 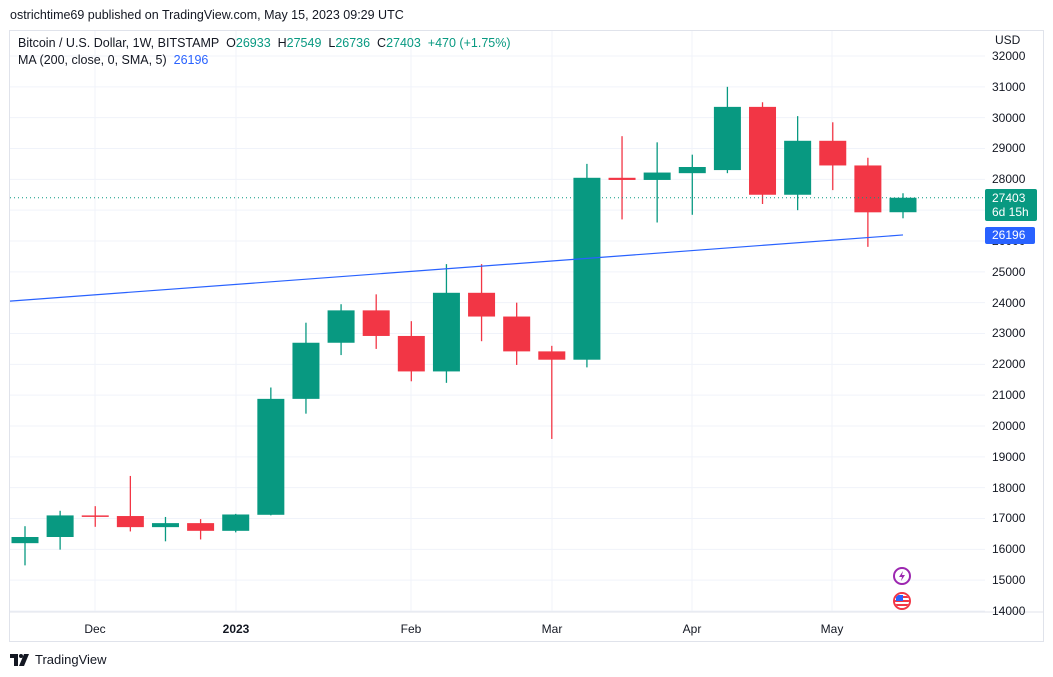 I want to click on ma-line, so click(x=456, y=268).